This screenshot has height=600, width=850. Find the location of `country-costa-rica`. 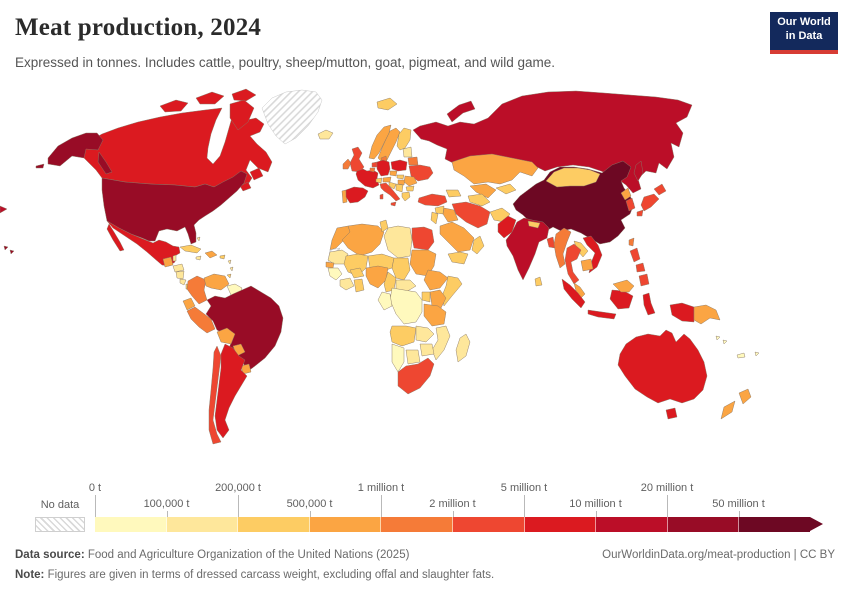

country-costa-rica is located at coordinates (183, 282).